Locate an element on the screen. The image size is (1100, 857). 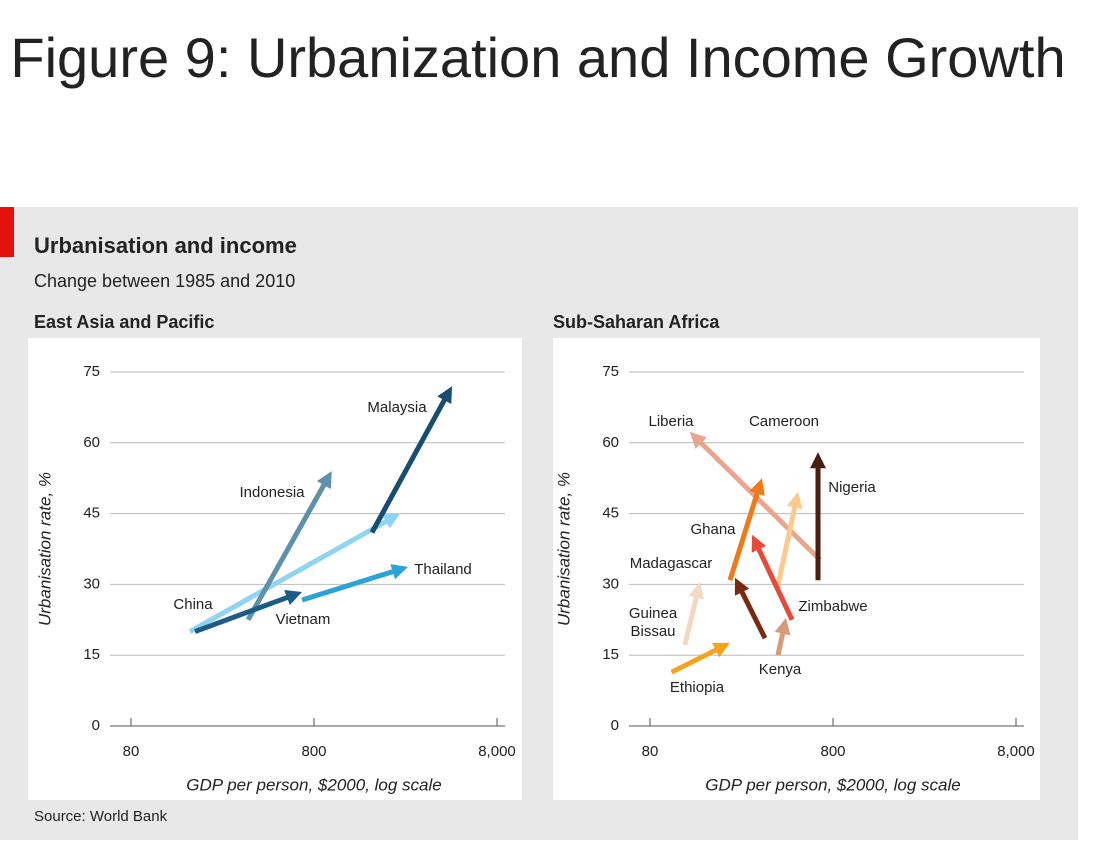
red-tag is located at coordinates (7, 232).